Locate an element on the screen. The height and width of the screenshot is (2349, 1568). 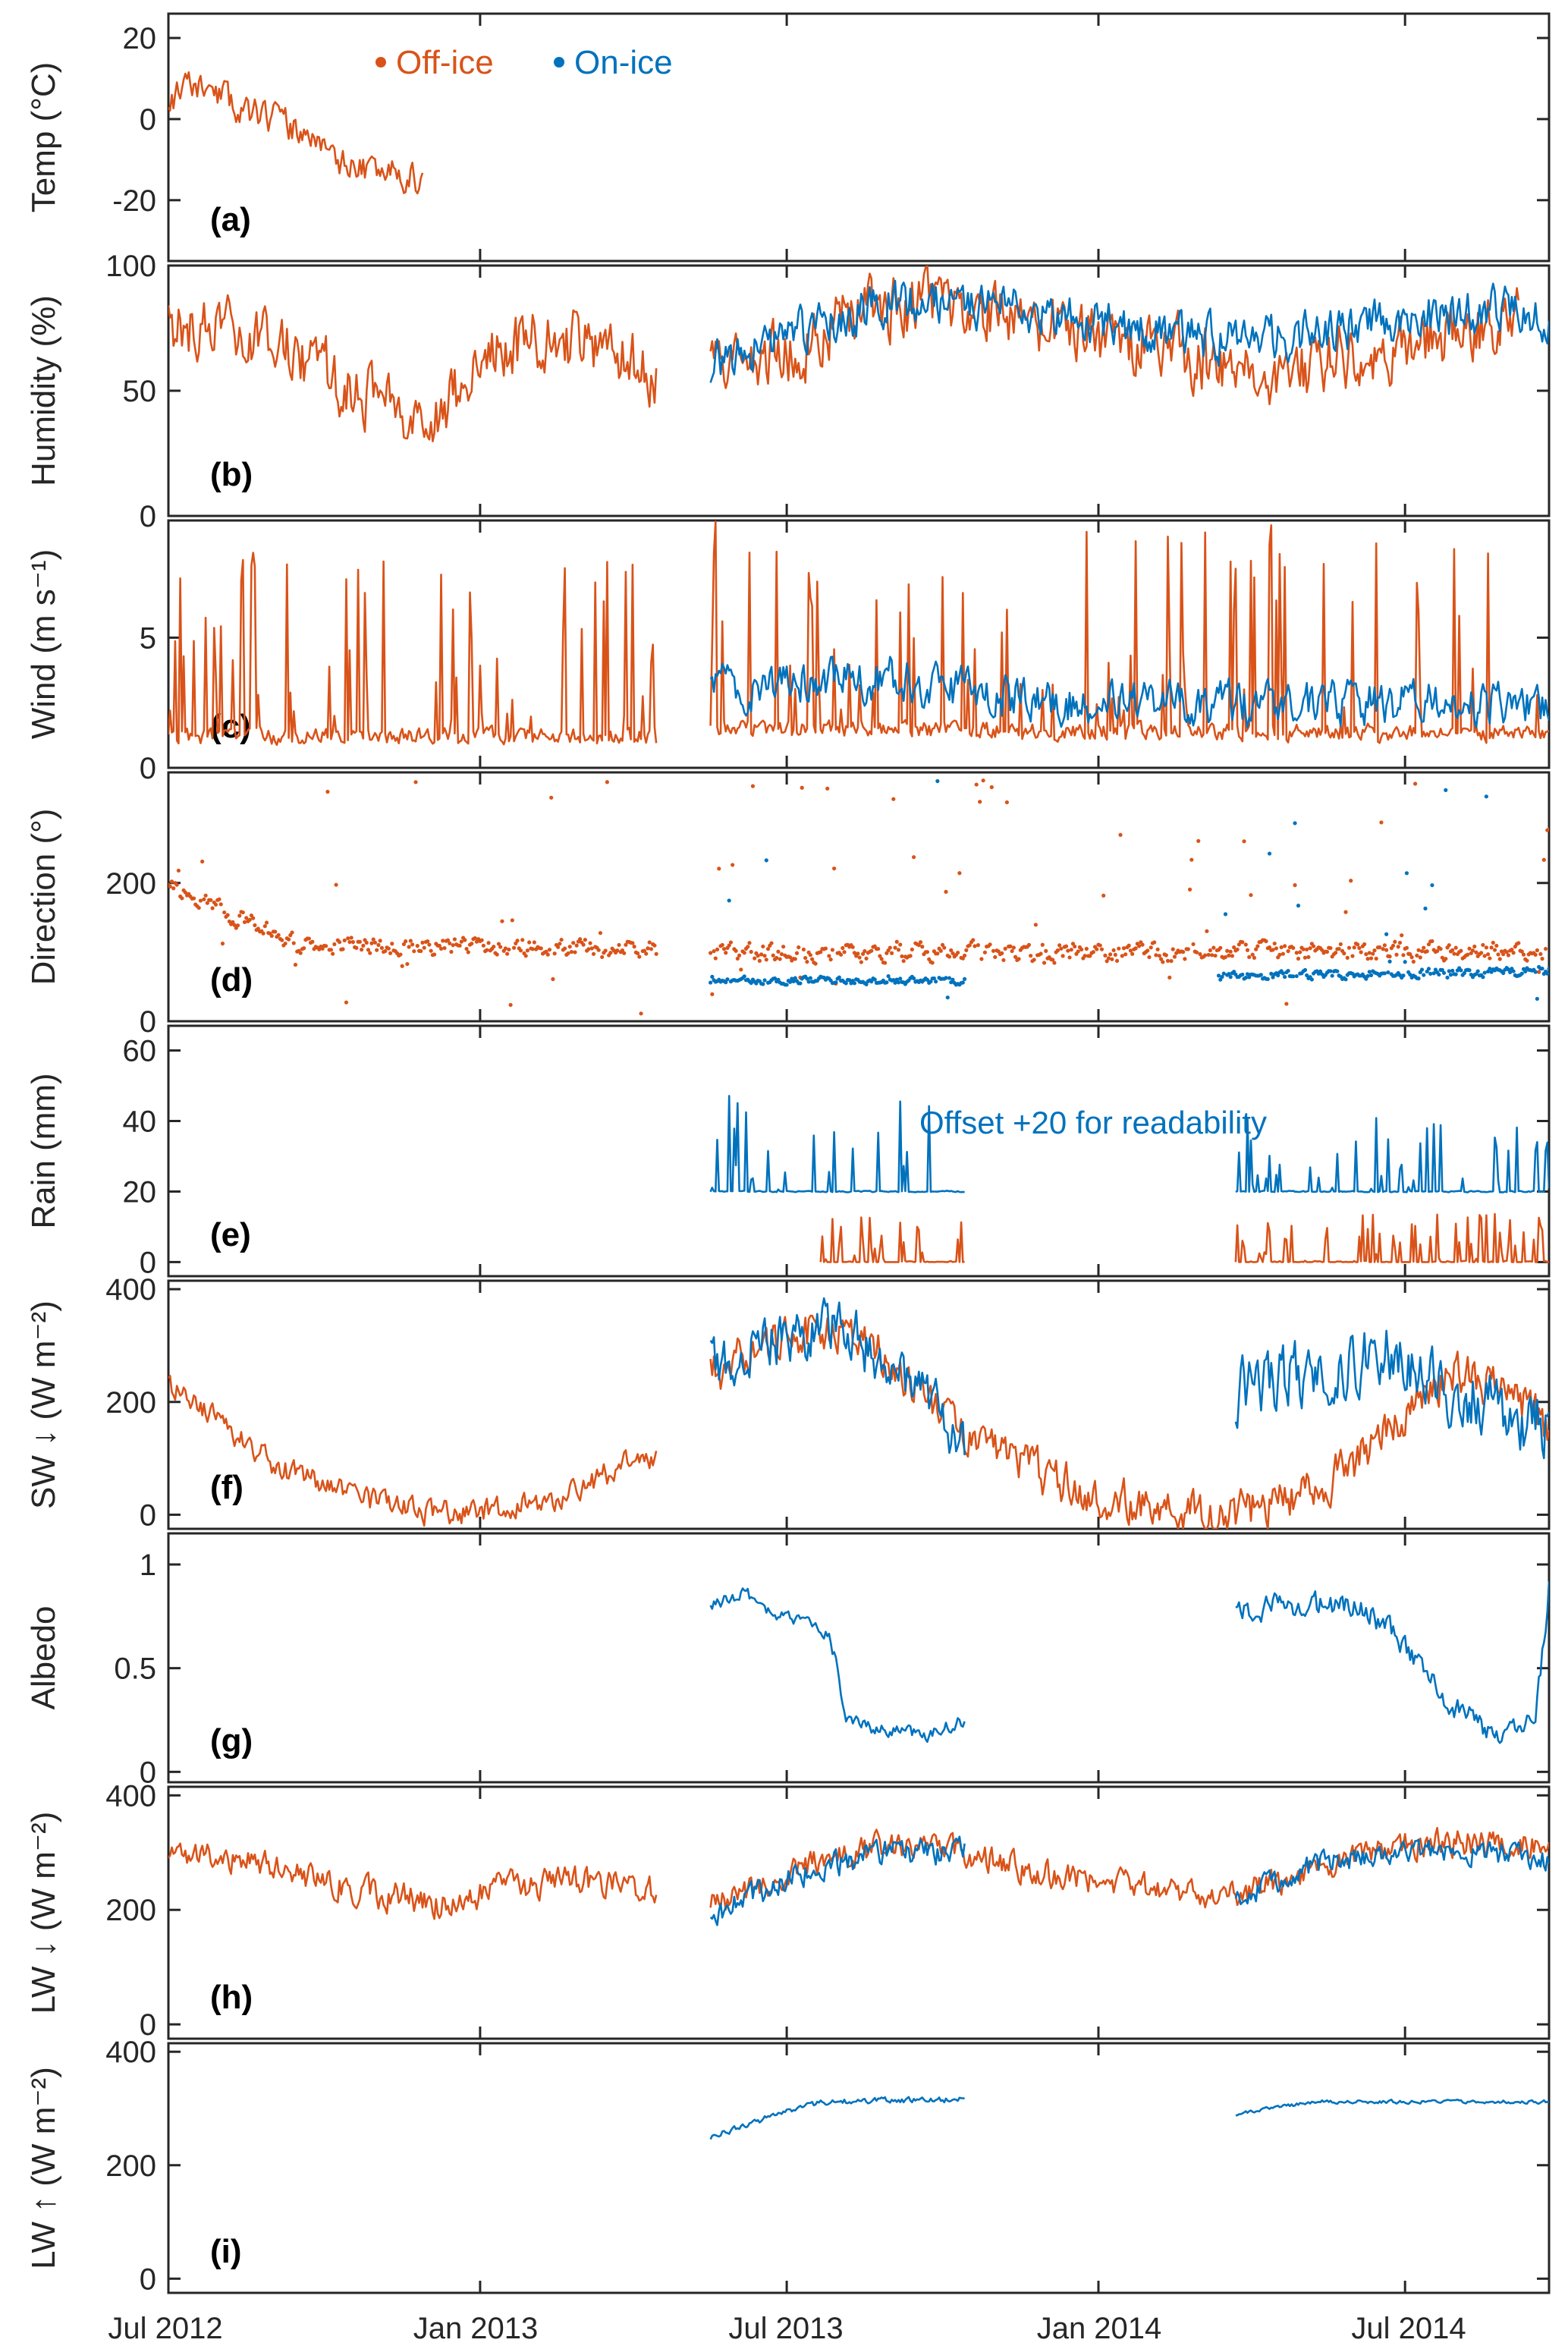
legend-on-ice-label: On-ice is located at coordinates (623, 62).